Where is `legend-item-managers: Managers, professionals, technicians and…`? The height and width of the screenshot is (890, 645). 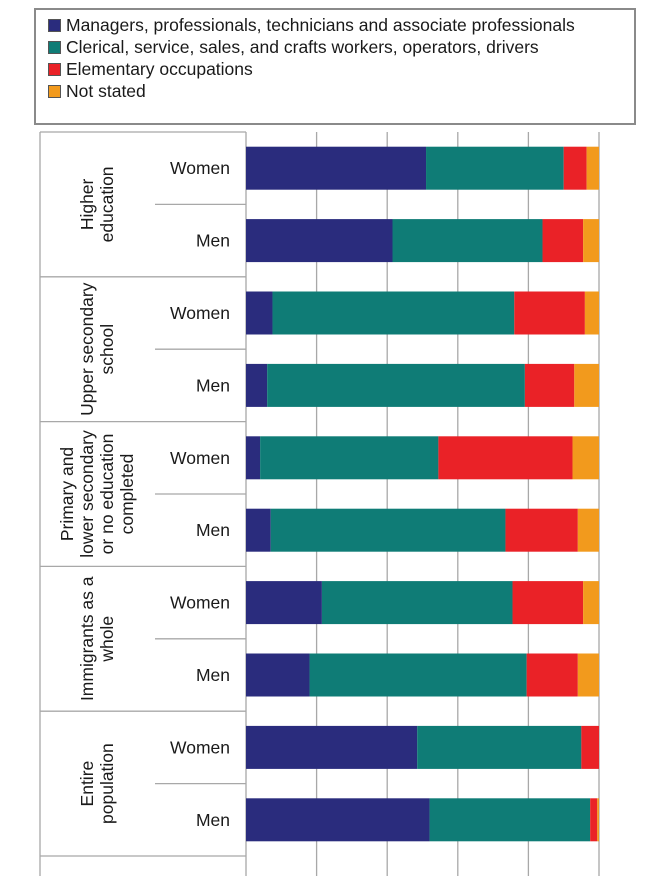 legend-item-managers: Managers, professionals, technicians and… is located at coordinates (341, 25).